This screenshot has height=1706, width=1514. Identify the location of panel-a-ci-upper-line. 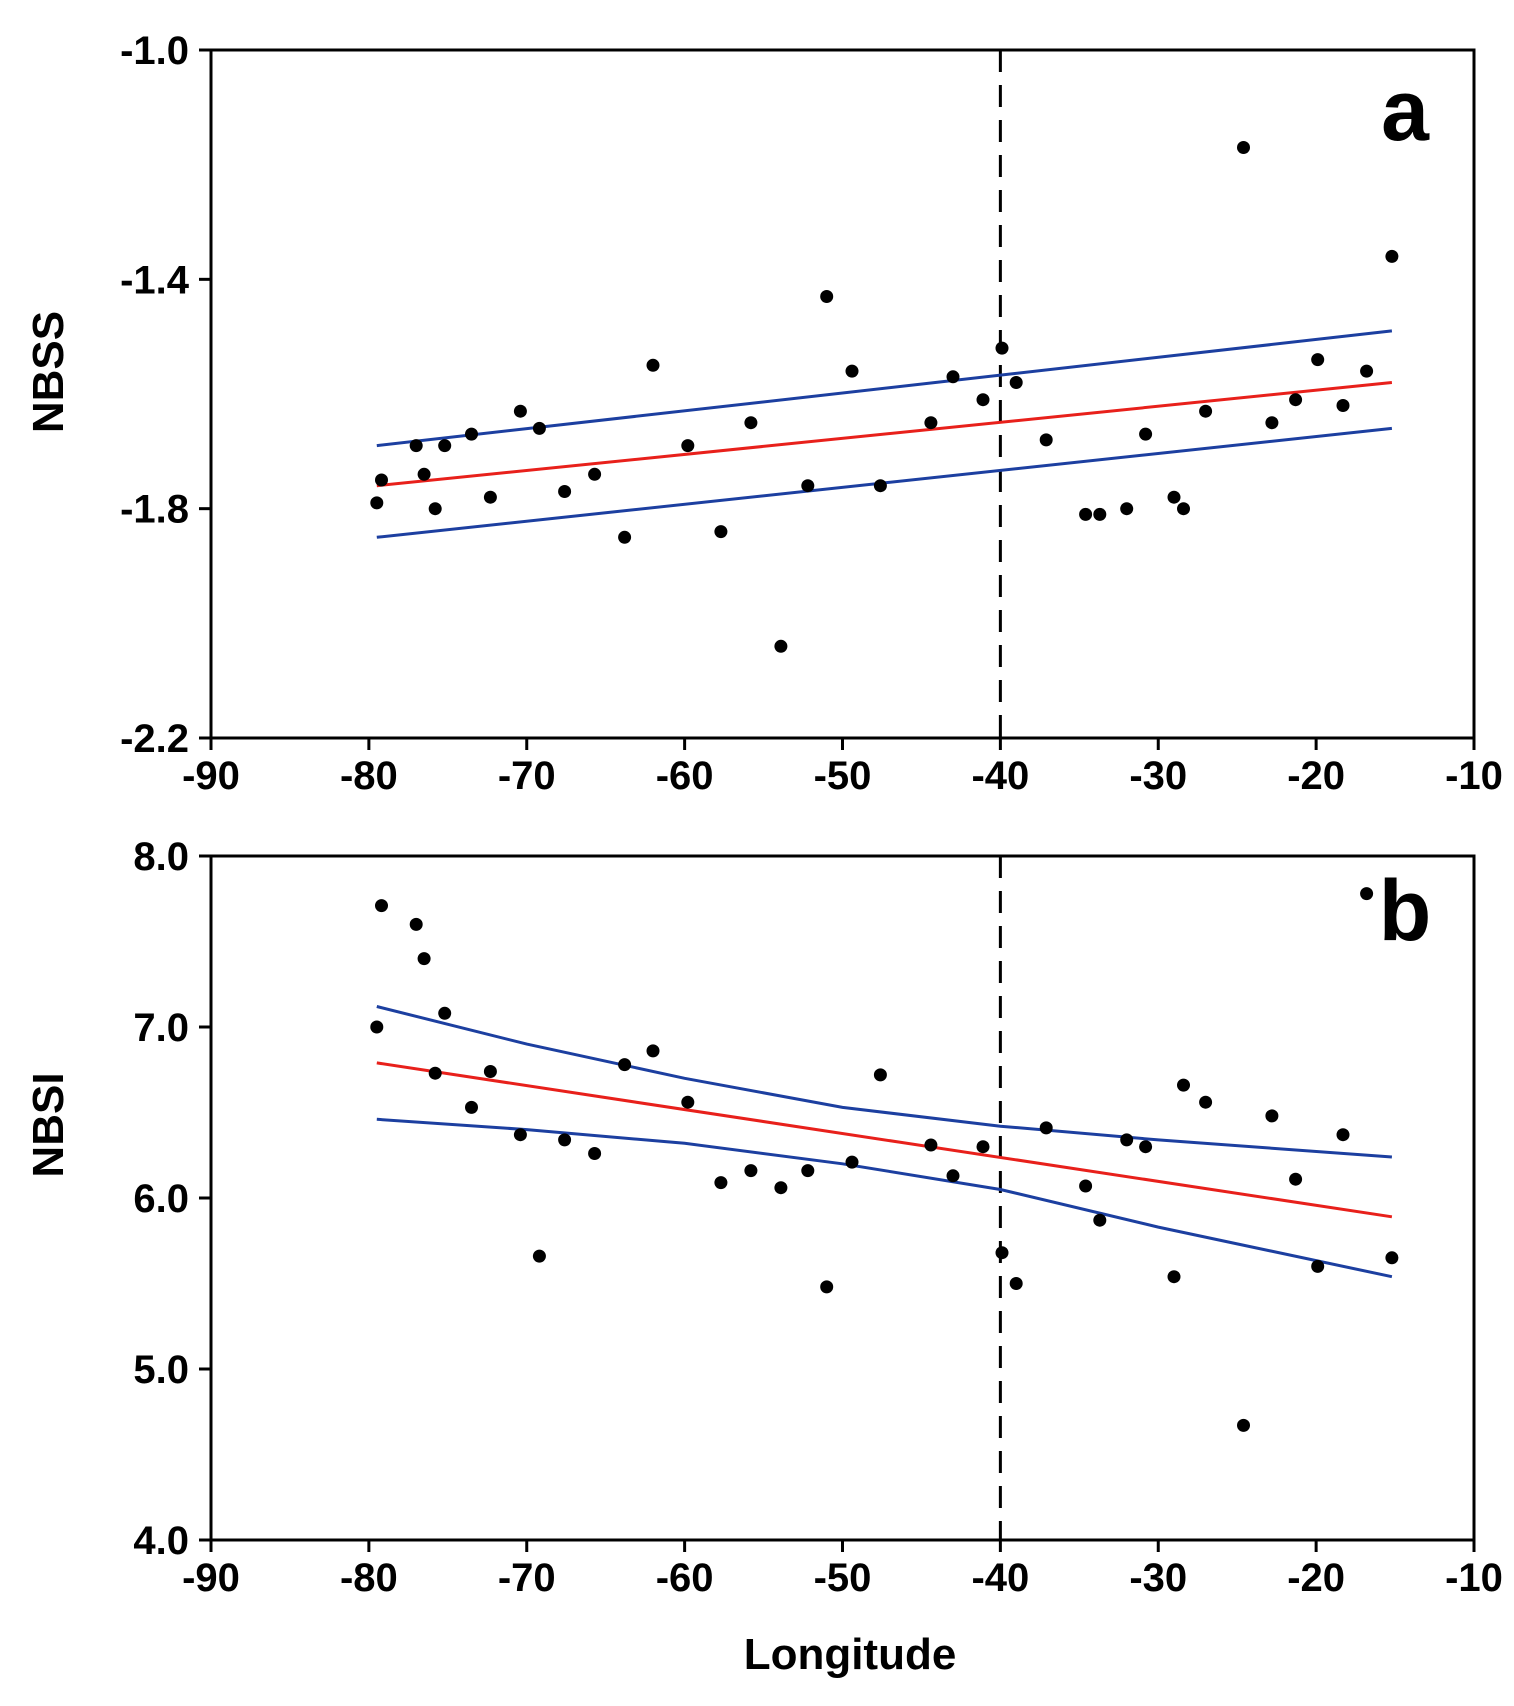
(884, 388).